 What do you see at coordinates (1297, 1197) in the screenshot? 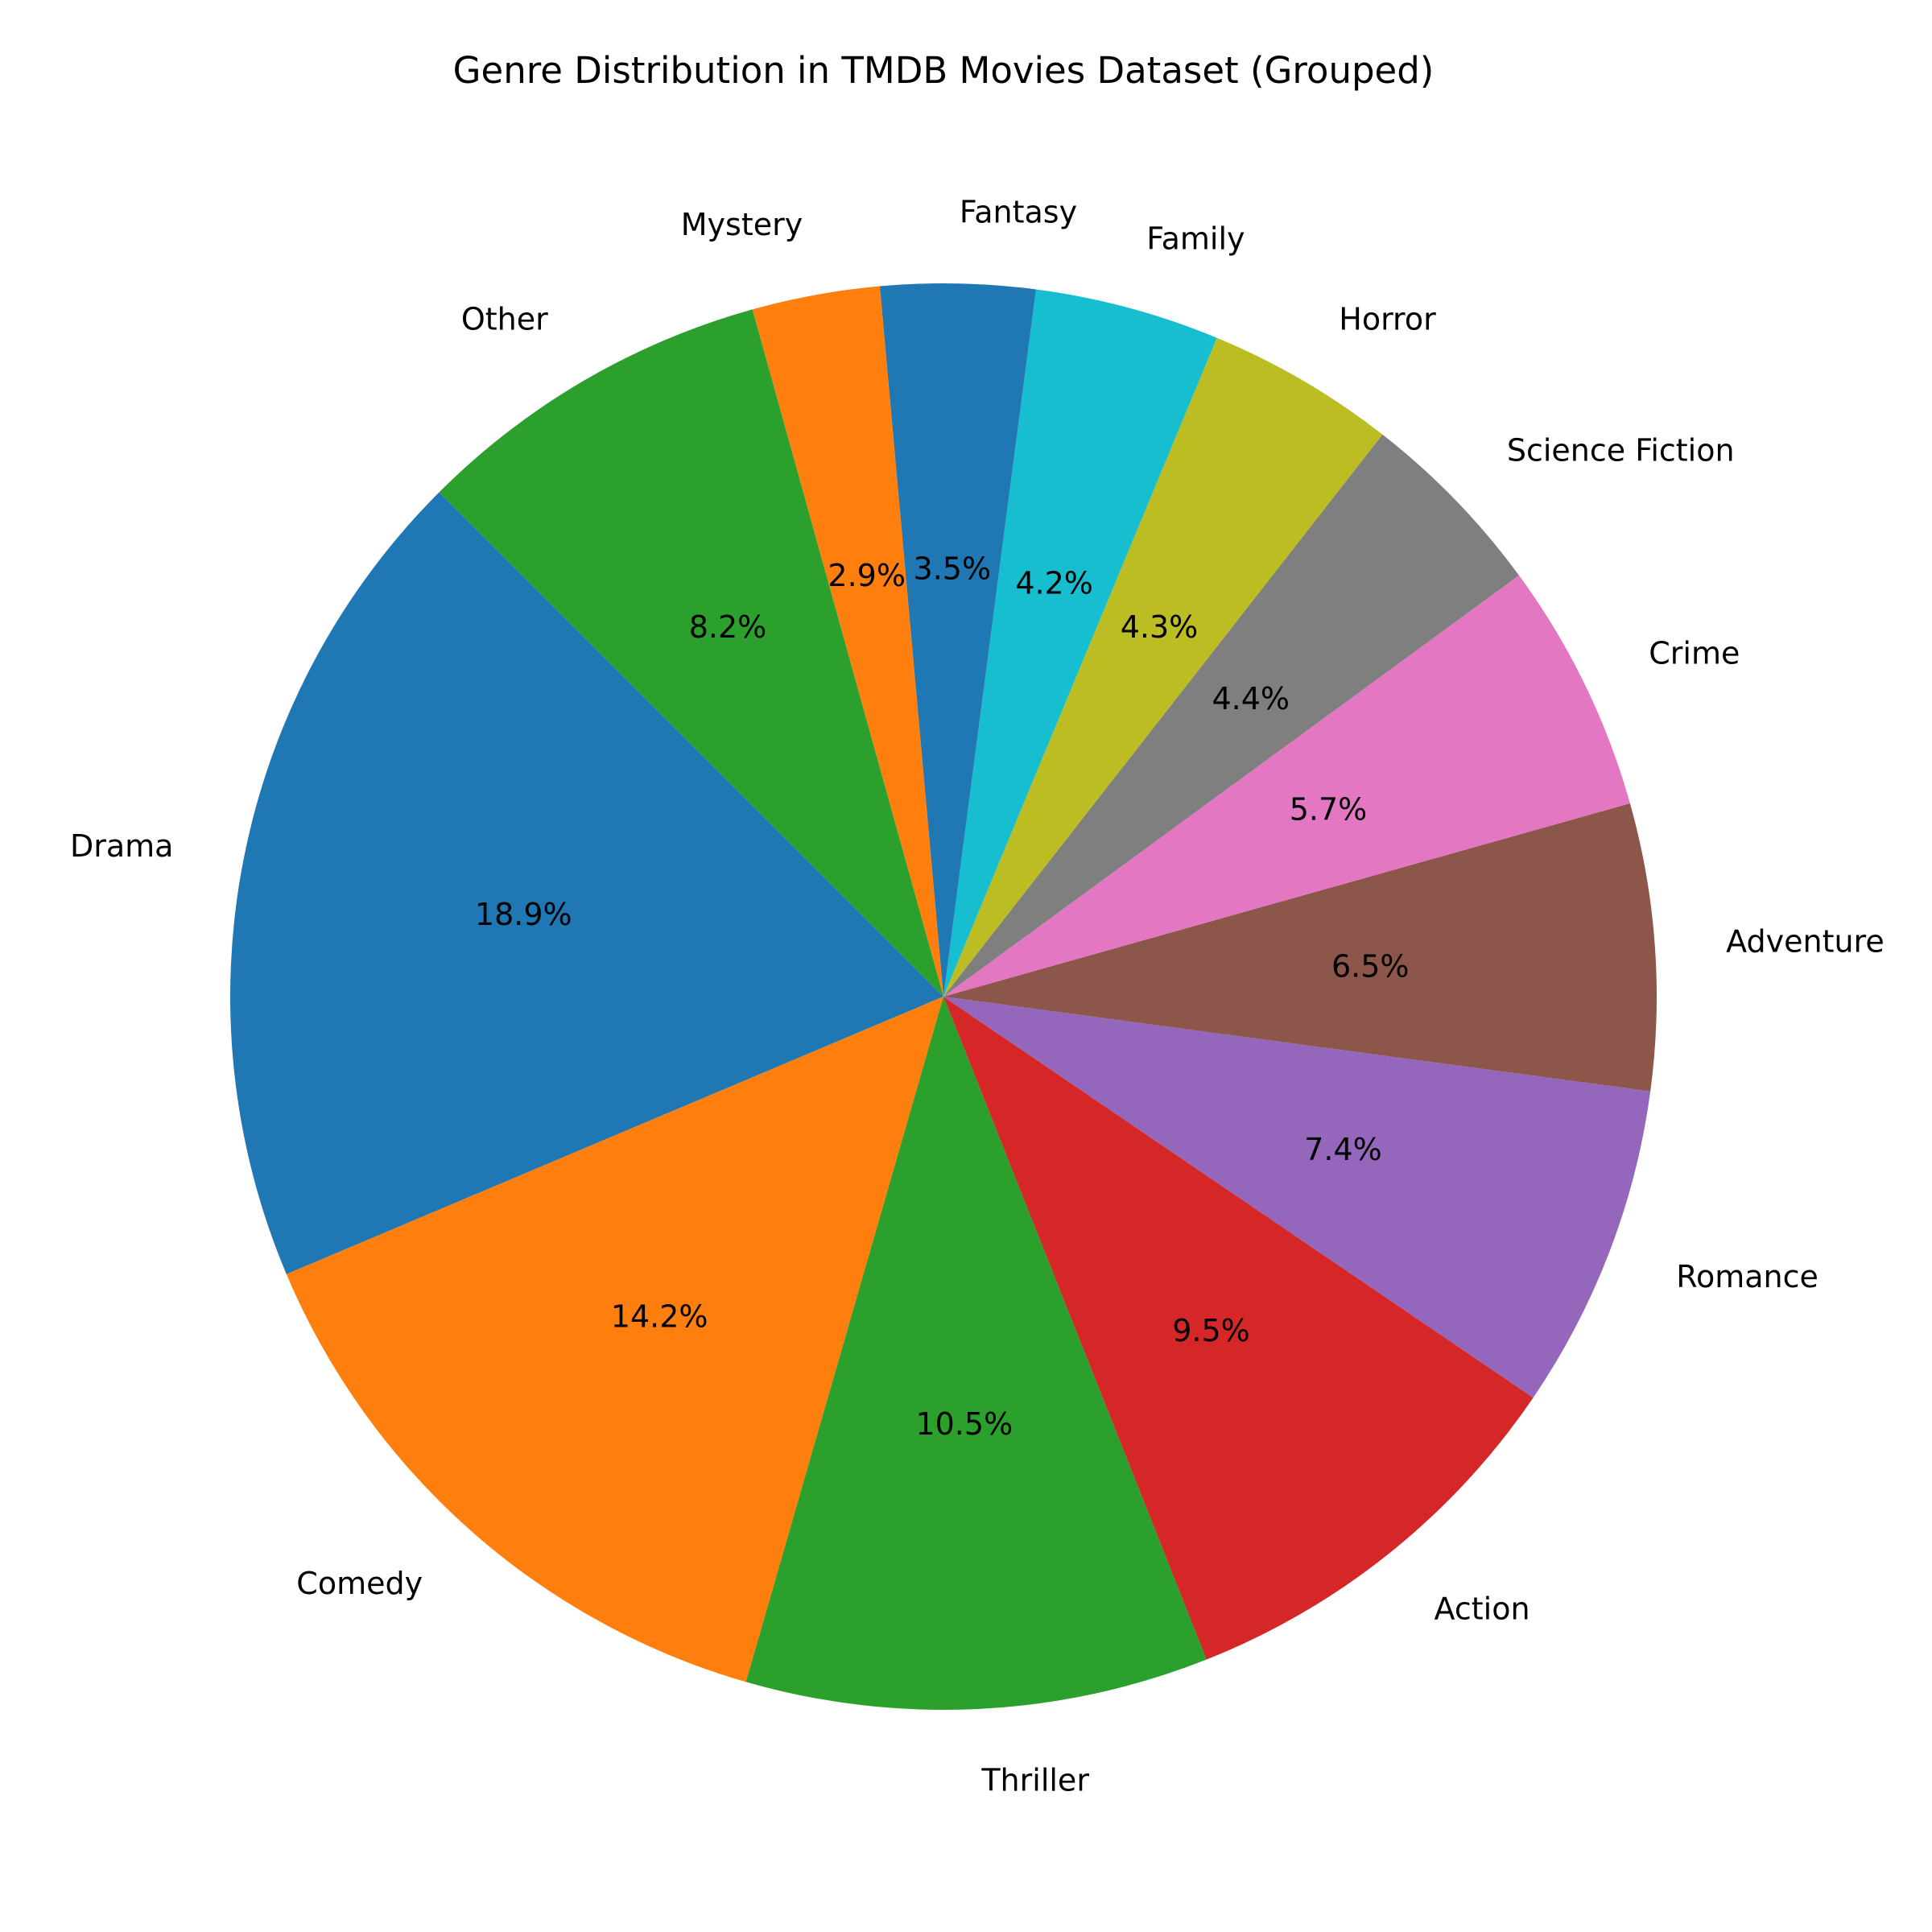
I see `pie-slice-romance` at bounding box center [1297, 1197].